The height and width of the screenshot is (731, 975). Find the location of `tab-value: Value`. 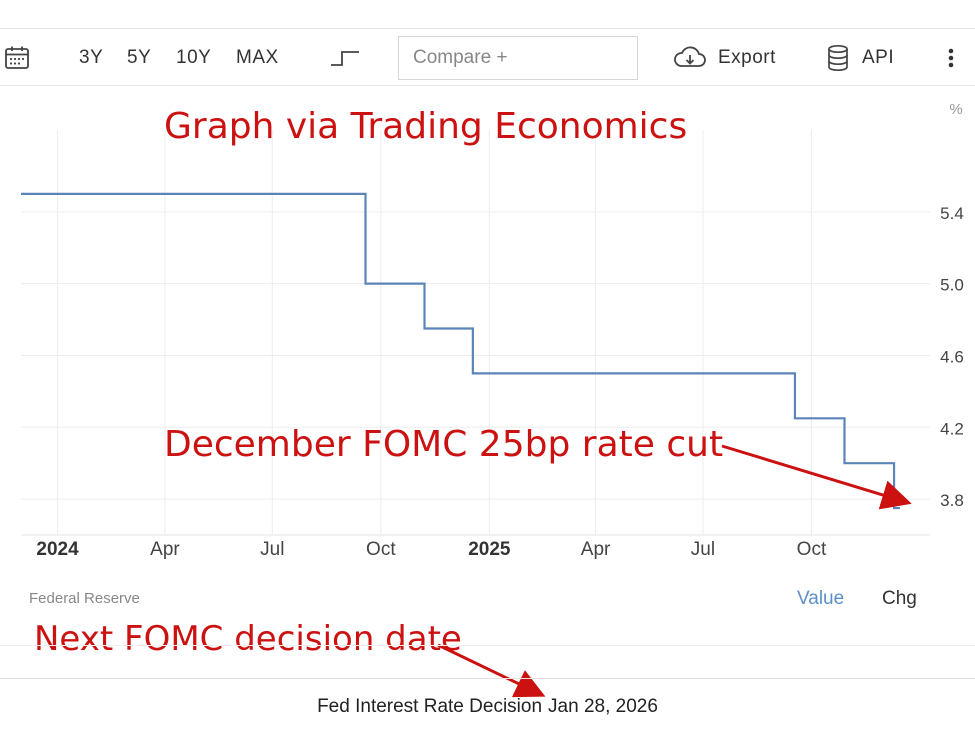

tab-value: Value is located at coordinates (821, 598).